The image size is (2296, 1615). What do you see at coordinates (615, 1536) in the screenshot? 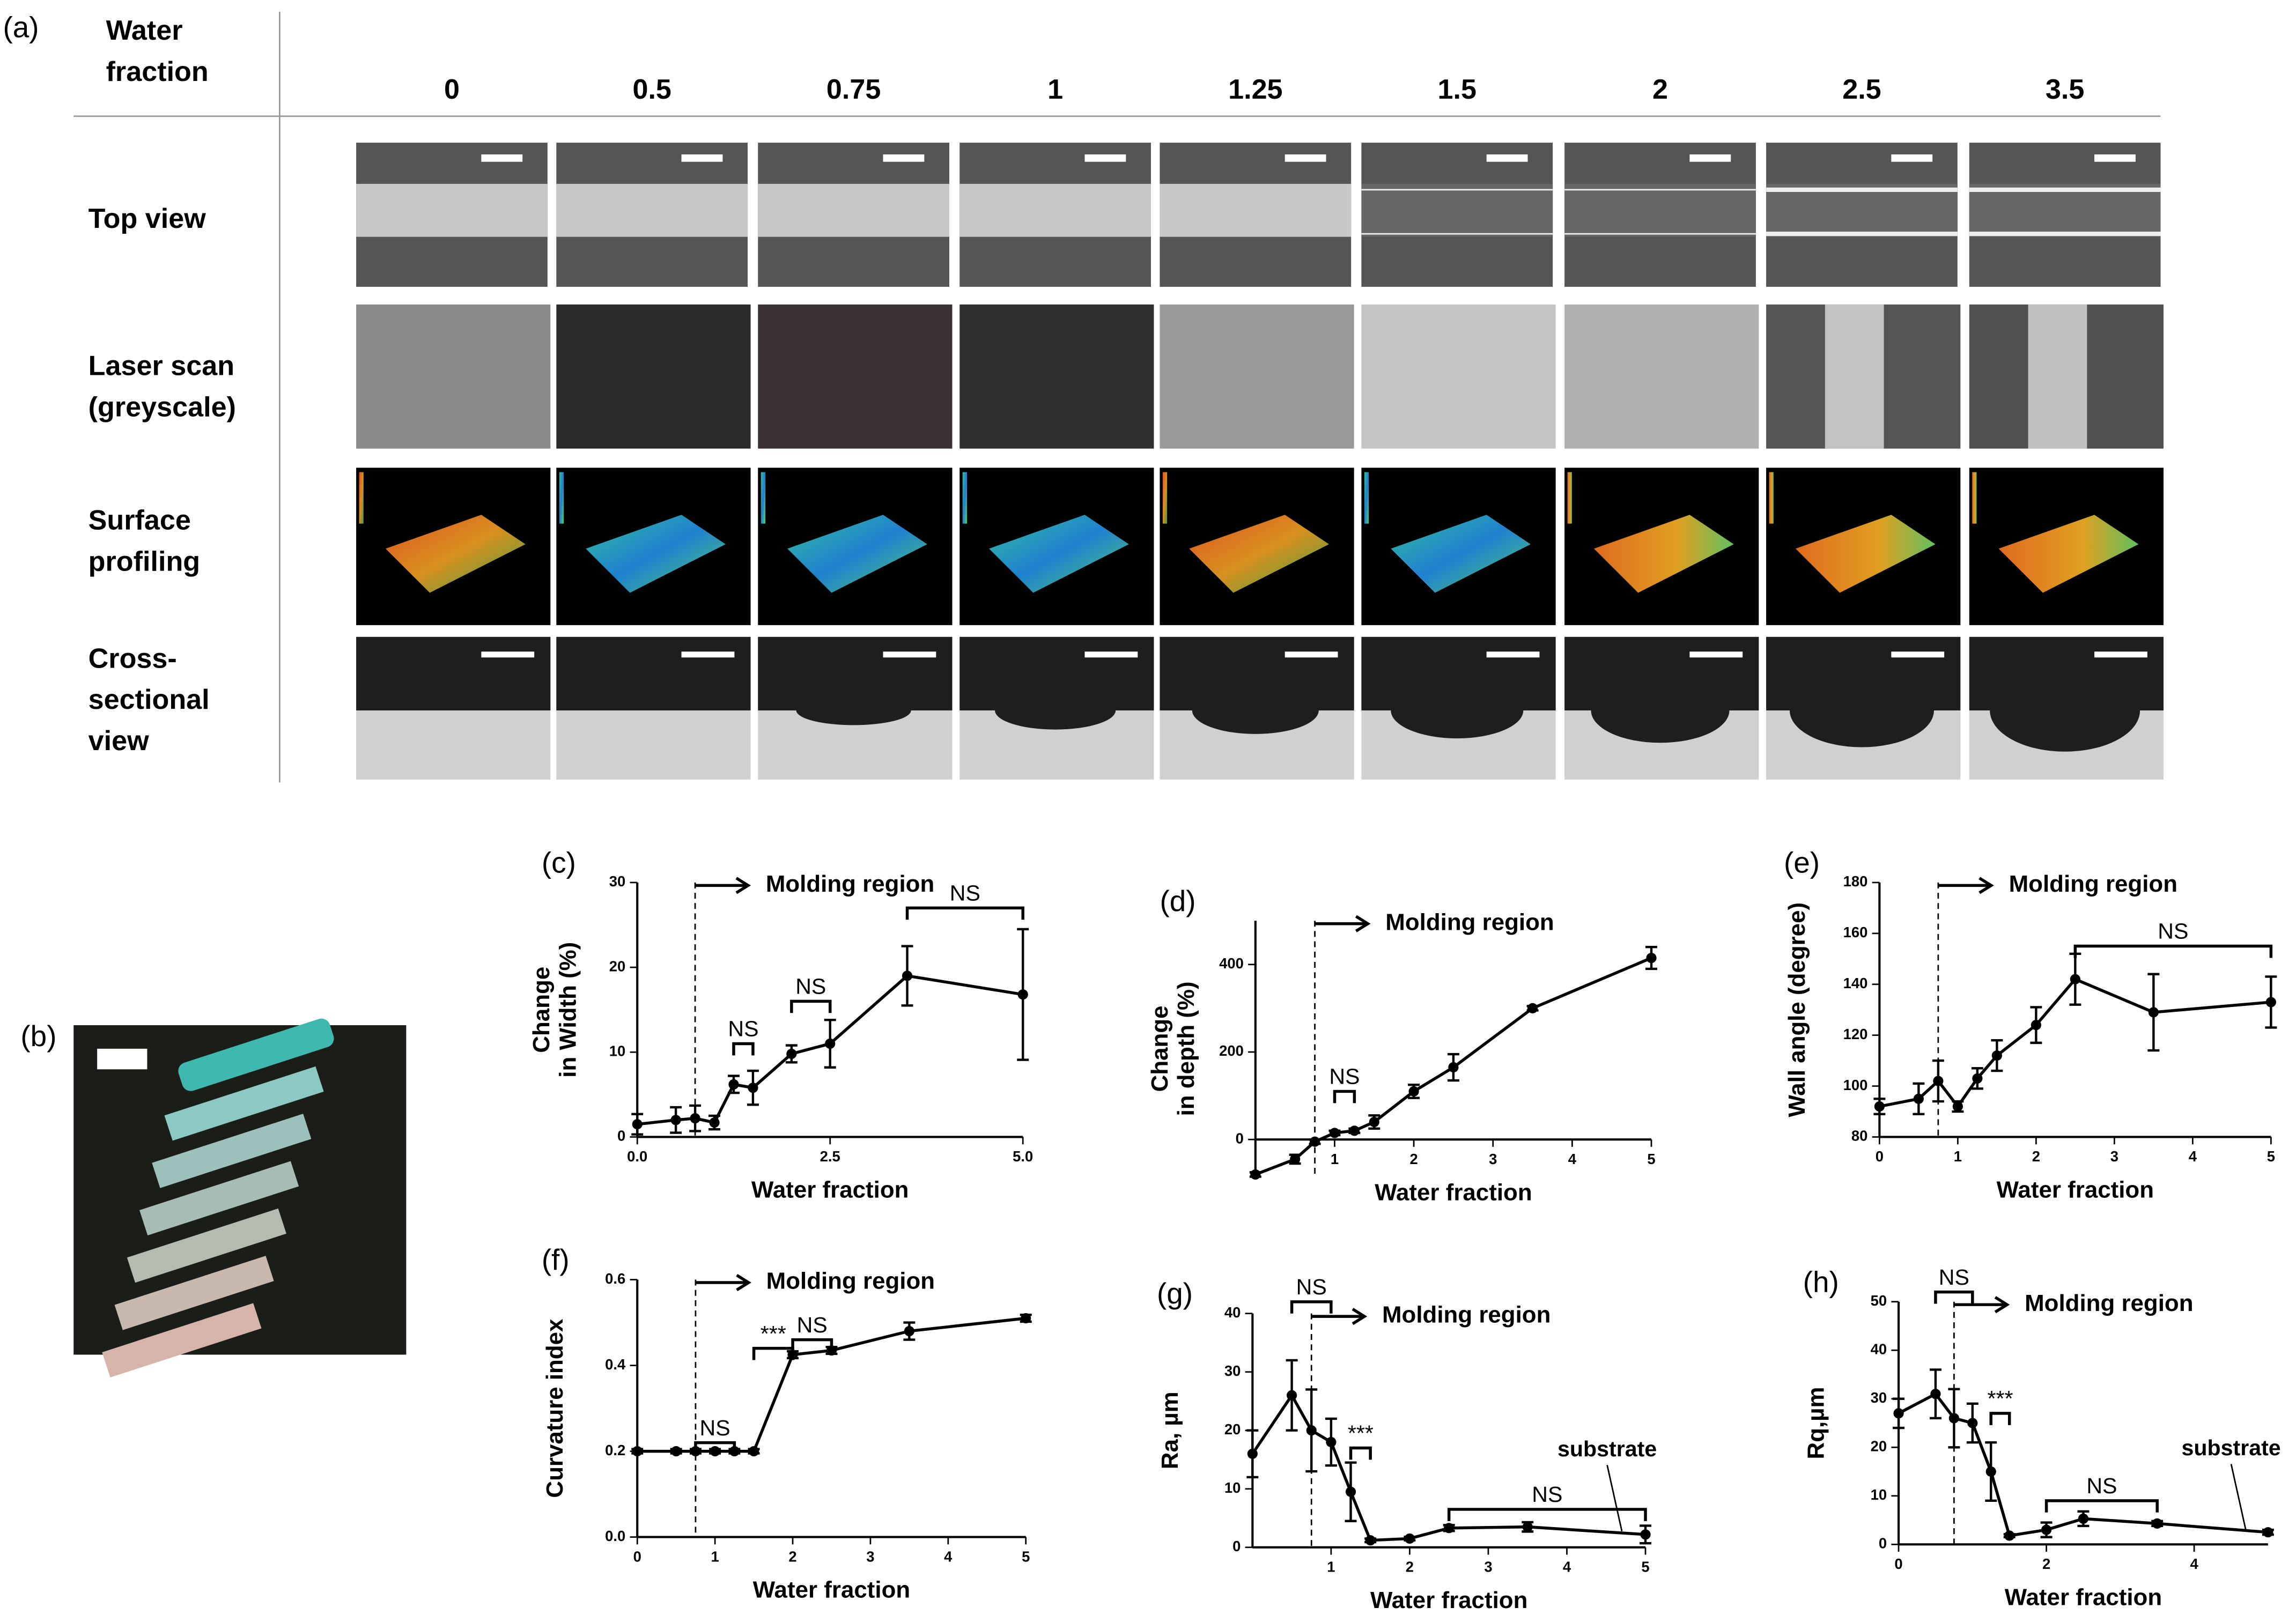
I see `y-tick-label: 0.0` at bounding box center [615, 1536].